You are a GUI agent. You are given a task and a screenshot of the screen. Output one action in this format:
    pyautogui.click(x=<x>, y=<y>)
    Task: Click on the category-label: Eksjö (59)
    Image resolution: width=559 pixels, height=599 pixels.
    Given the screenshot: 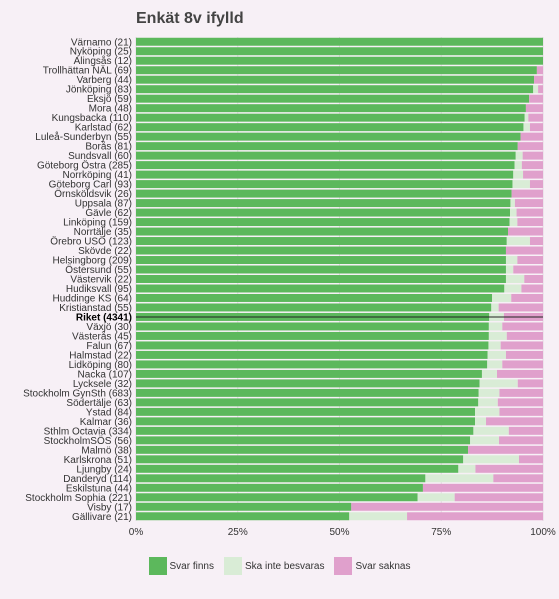 What is the action you would take?
    pyautogui.click(x=109, y=99)
    